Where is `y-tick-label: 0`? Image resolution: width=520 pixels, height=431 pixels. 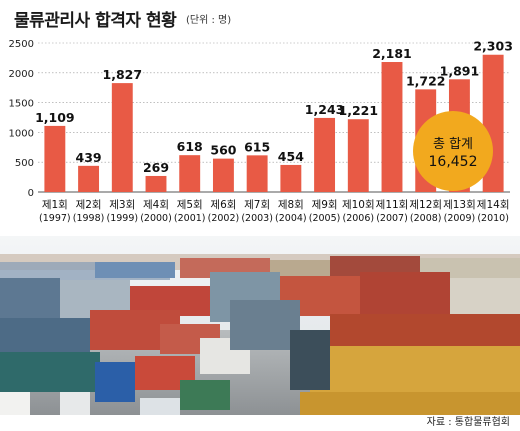 y-tick-label: 0 is located at coordinates (31, 193).